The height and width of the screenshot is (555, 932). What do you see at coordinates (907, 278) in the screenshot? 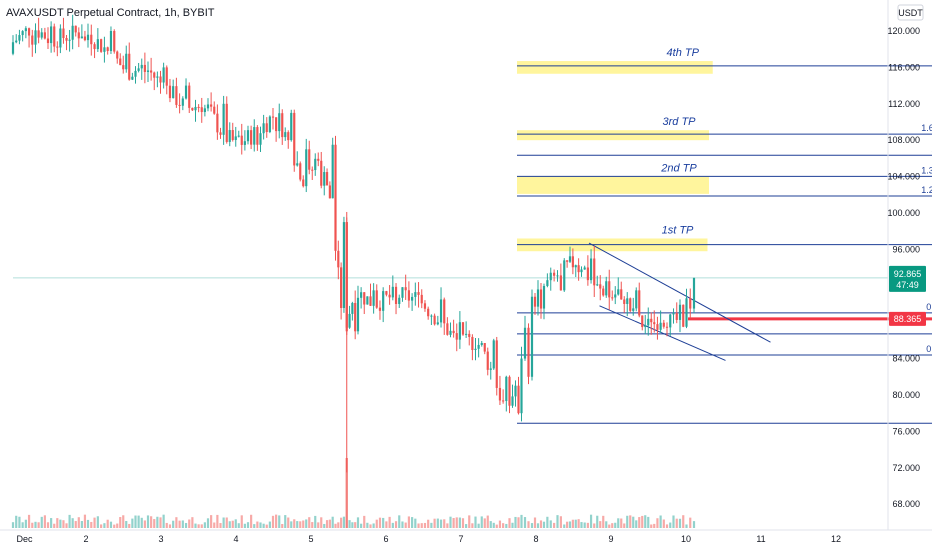
I see `current-price-tag` at bounding box center [907, 278].